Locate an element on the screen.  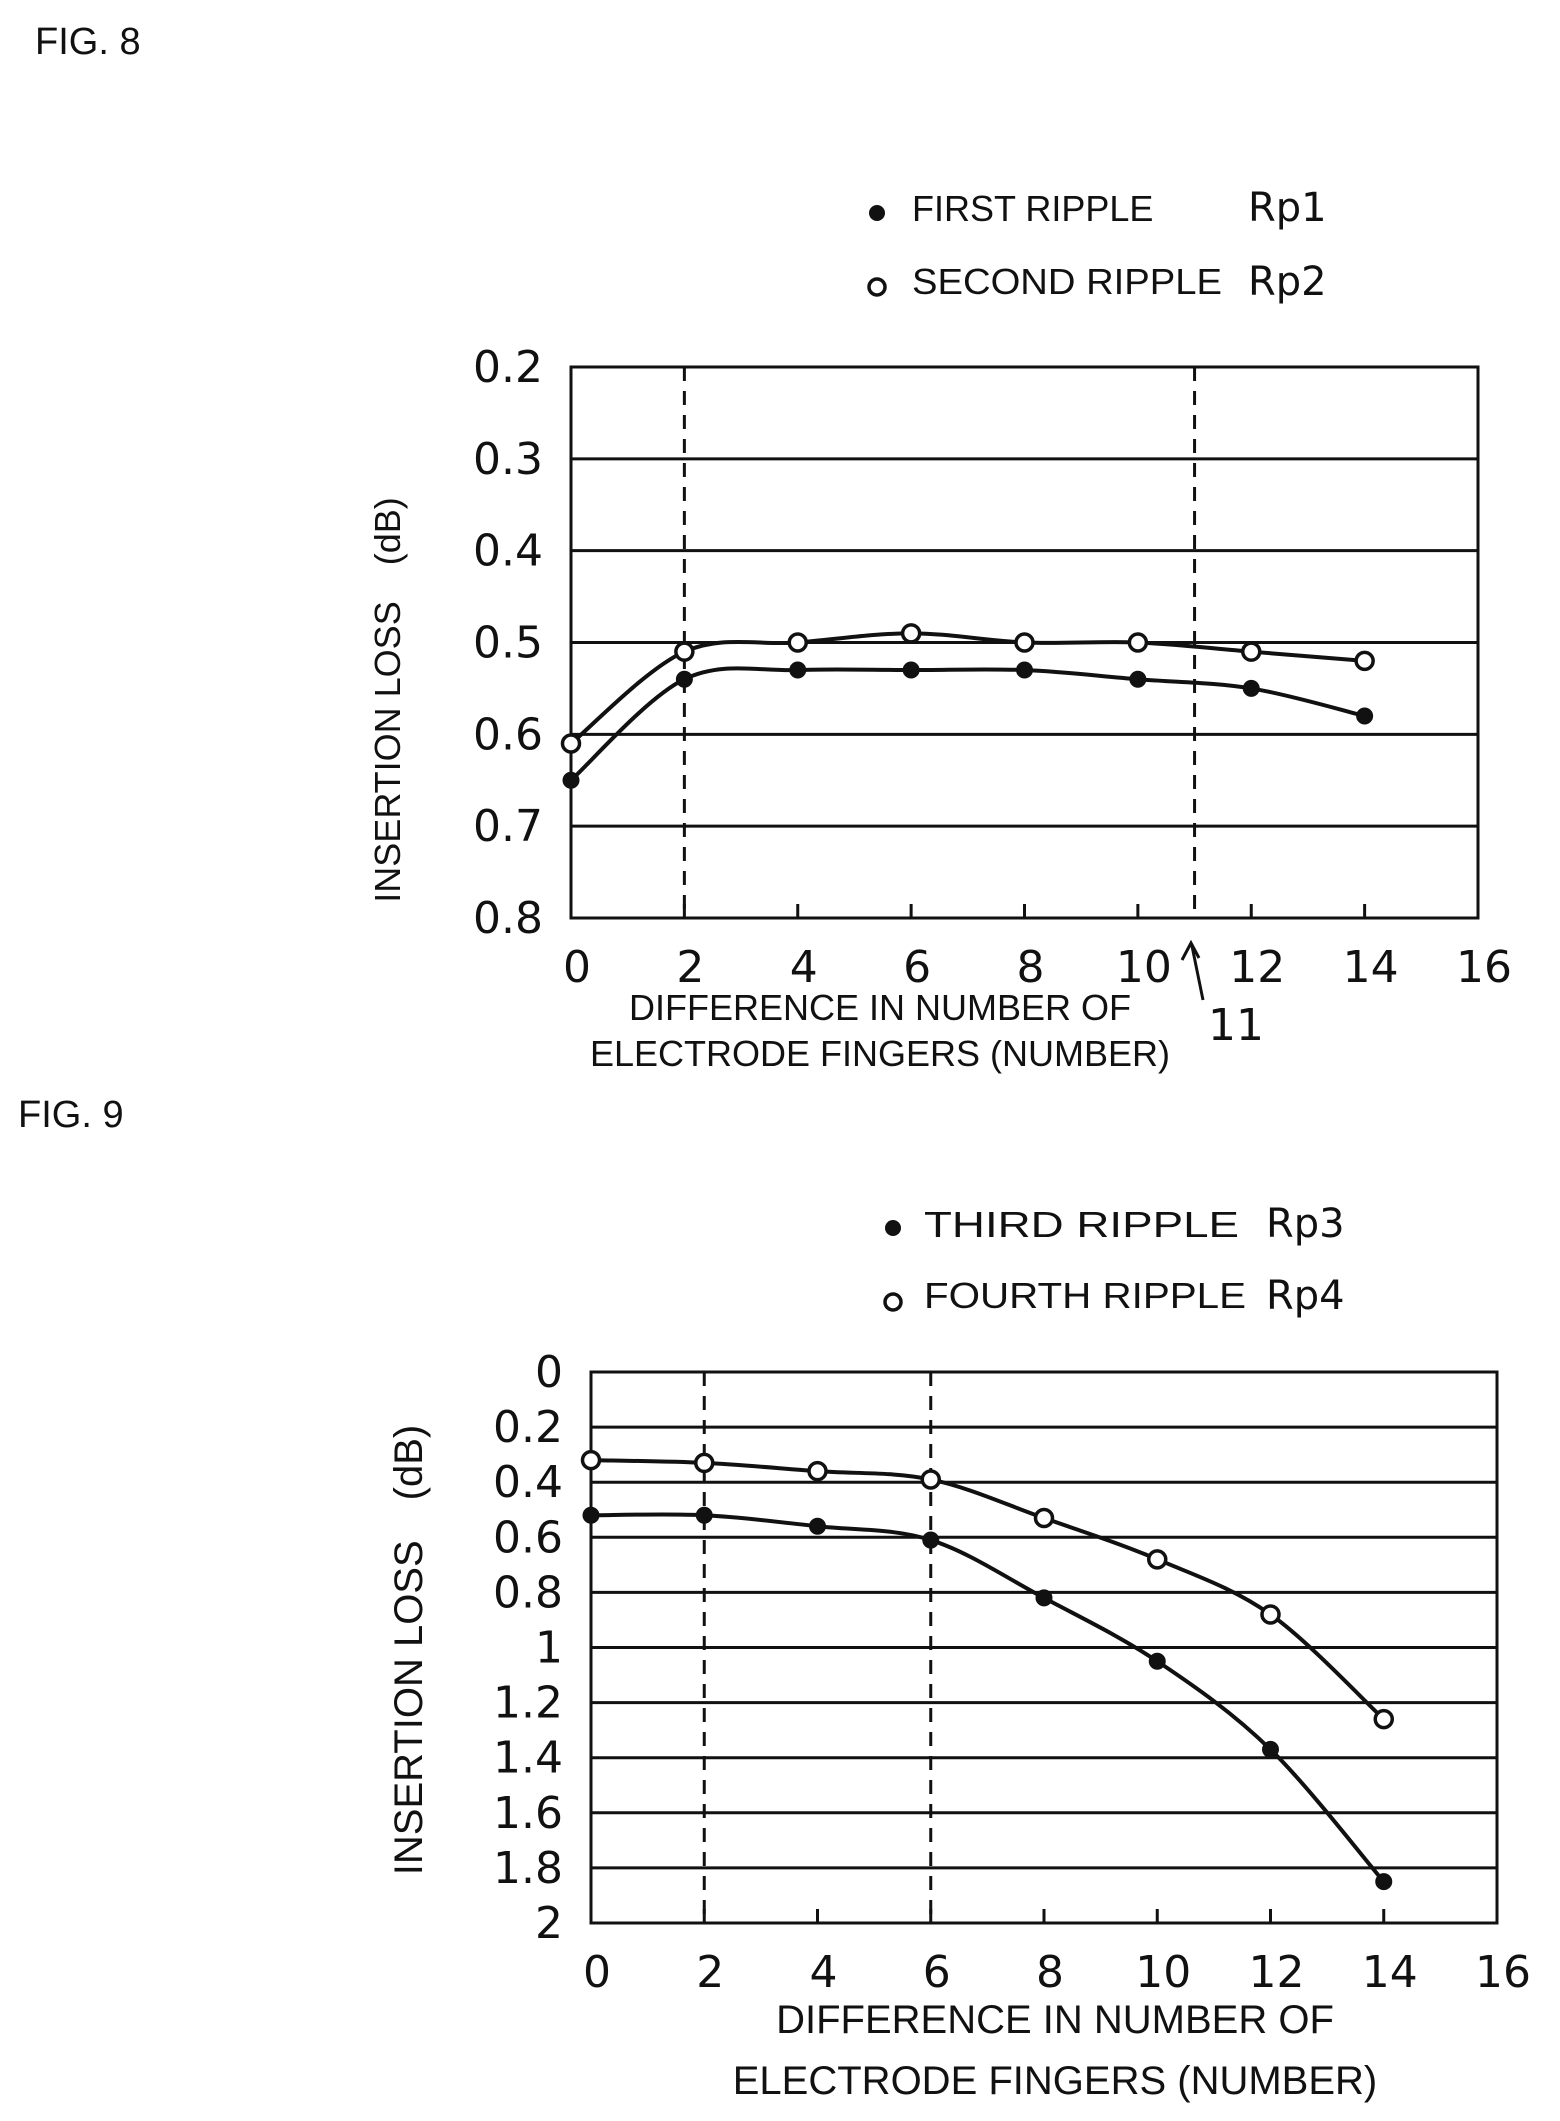
fig9-y-tick-label: 1.4 is located at coordinates (528, 1758).